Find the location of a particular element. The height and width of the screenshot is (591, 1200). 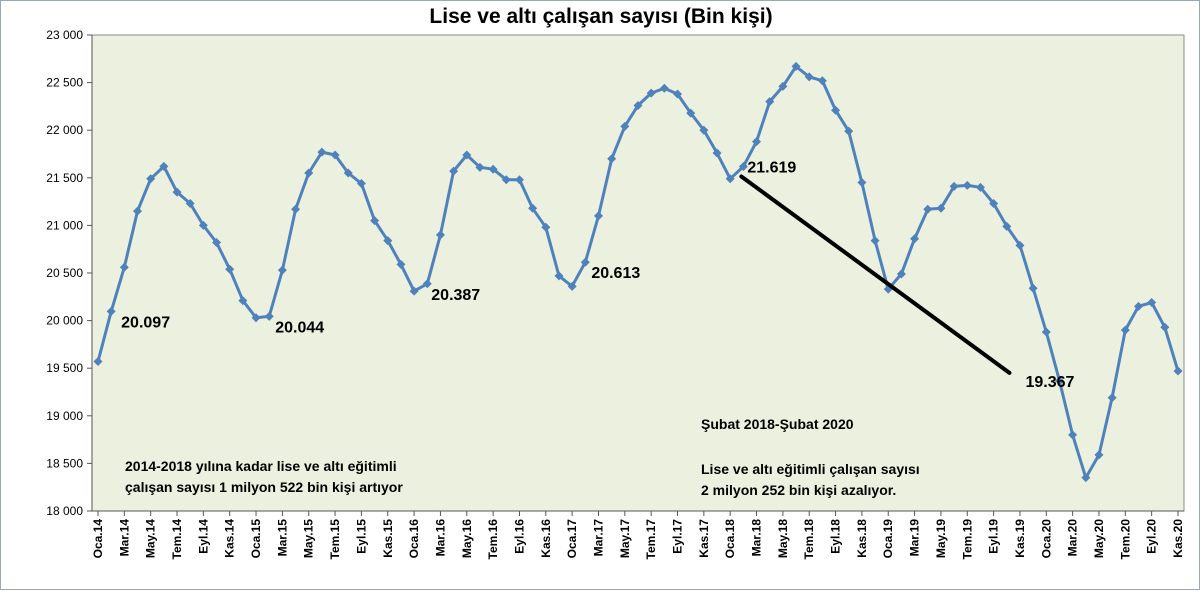

x-tick-label: Mar.18 is located at coordinates (757, 538).